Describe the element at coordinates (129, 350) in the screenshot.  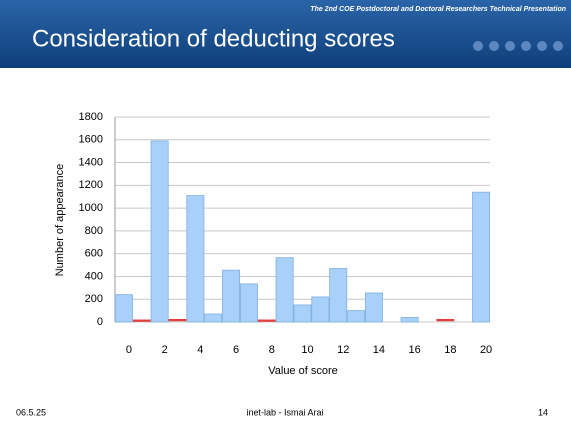
I see `x-tick-label: 0` at that location.